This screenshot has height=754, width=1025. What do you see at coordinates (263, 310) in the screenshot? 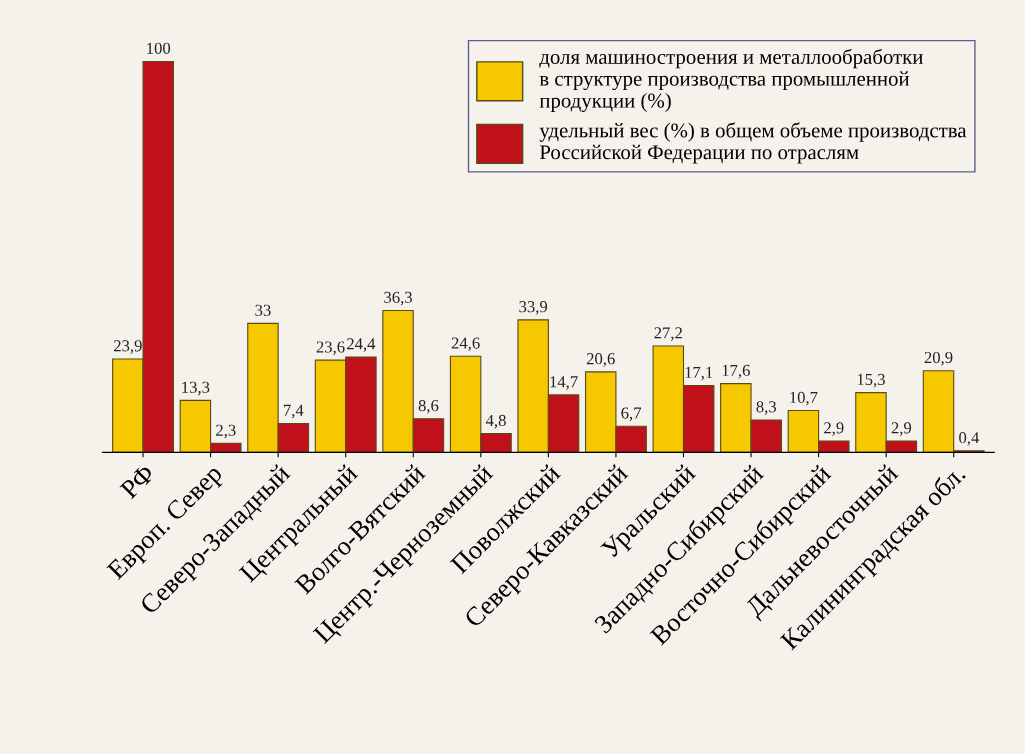
I see `data-label: 33` at bounding box center [263, 310].